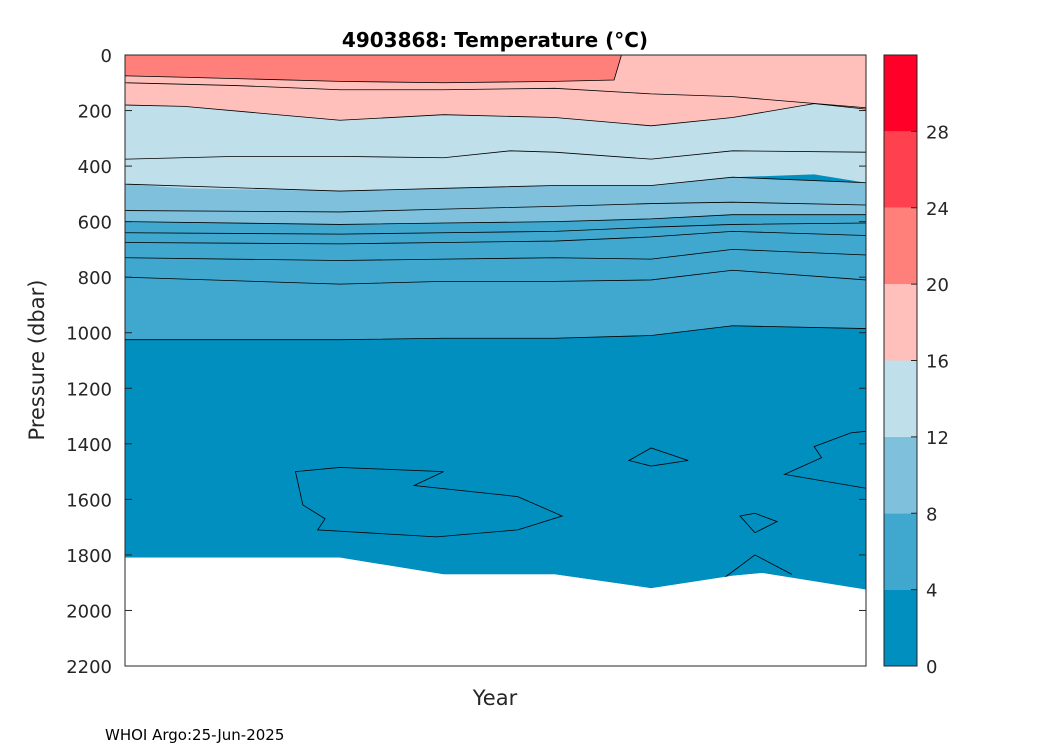 The image size is (1050, 750). Describe the element at coordinates (89, 500) in the screenshot. I see `y-tick-label: 1600` at that location.